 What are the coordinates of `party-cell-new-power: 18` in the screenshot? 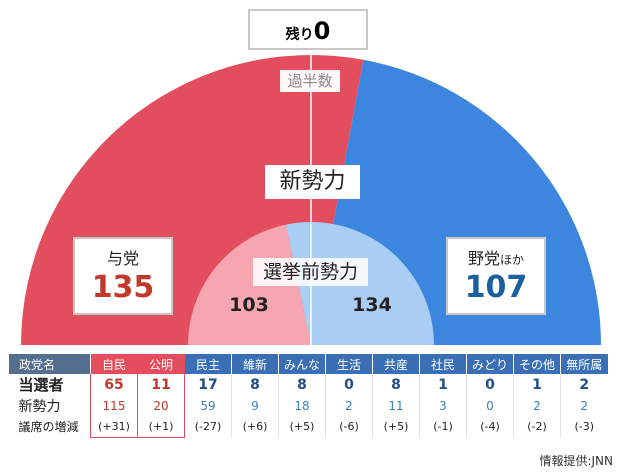 It's located at (302, 405).